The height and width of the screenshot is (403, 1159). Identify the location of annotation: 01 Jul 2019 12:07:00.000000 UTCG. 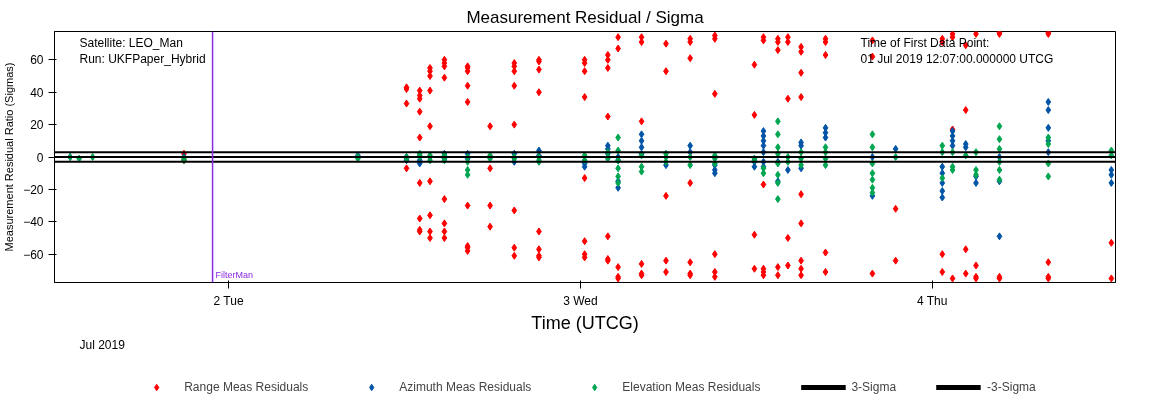
(957, 58).